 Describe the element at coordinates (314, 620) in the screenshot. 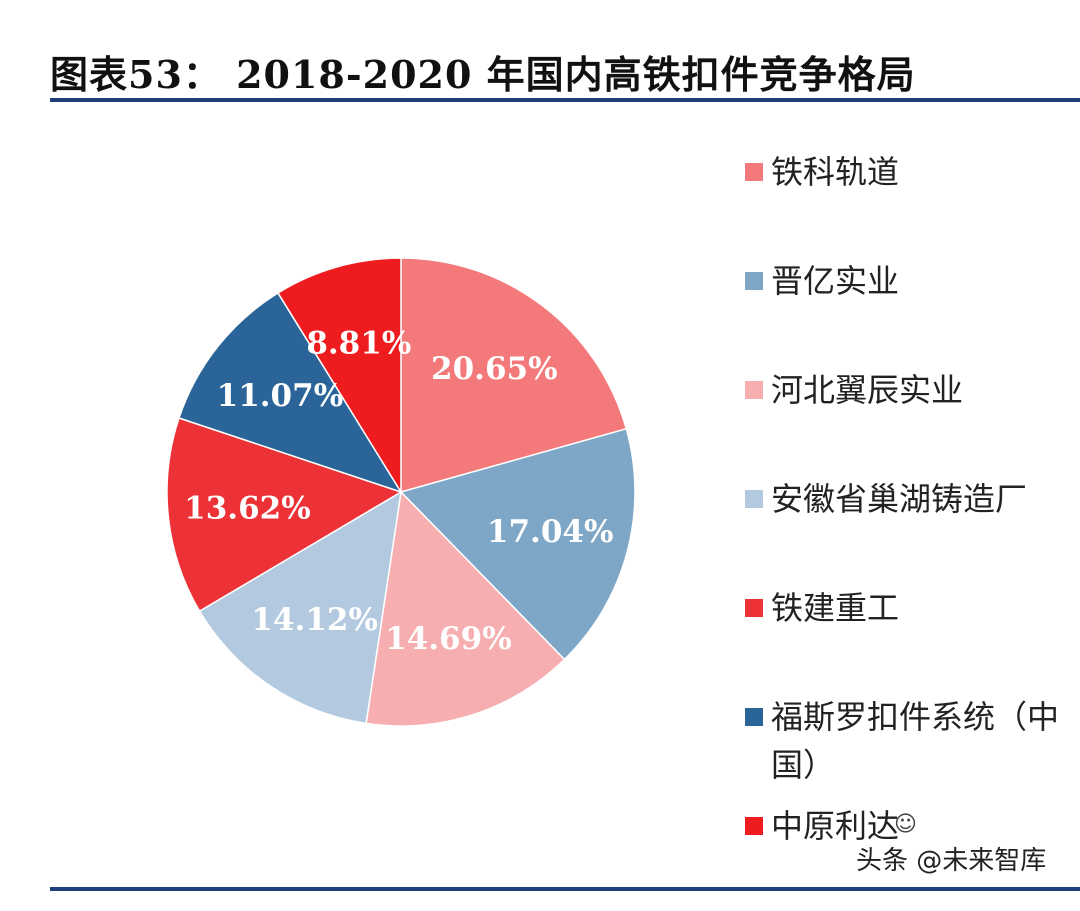

I see `slice-label-4: 14.12%` at that location.